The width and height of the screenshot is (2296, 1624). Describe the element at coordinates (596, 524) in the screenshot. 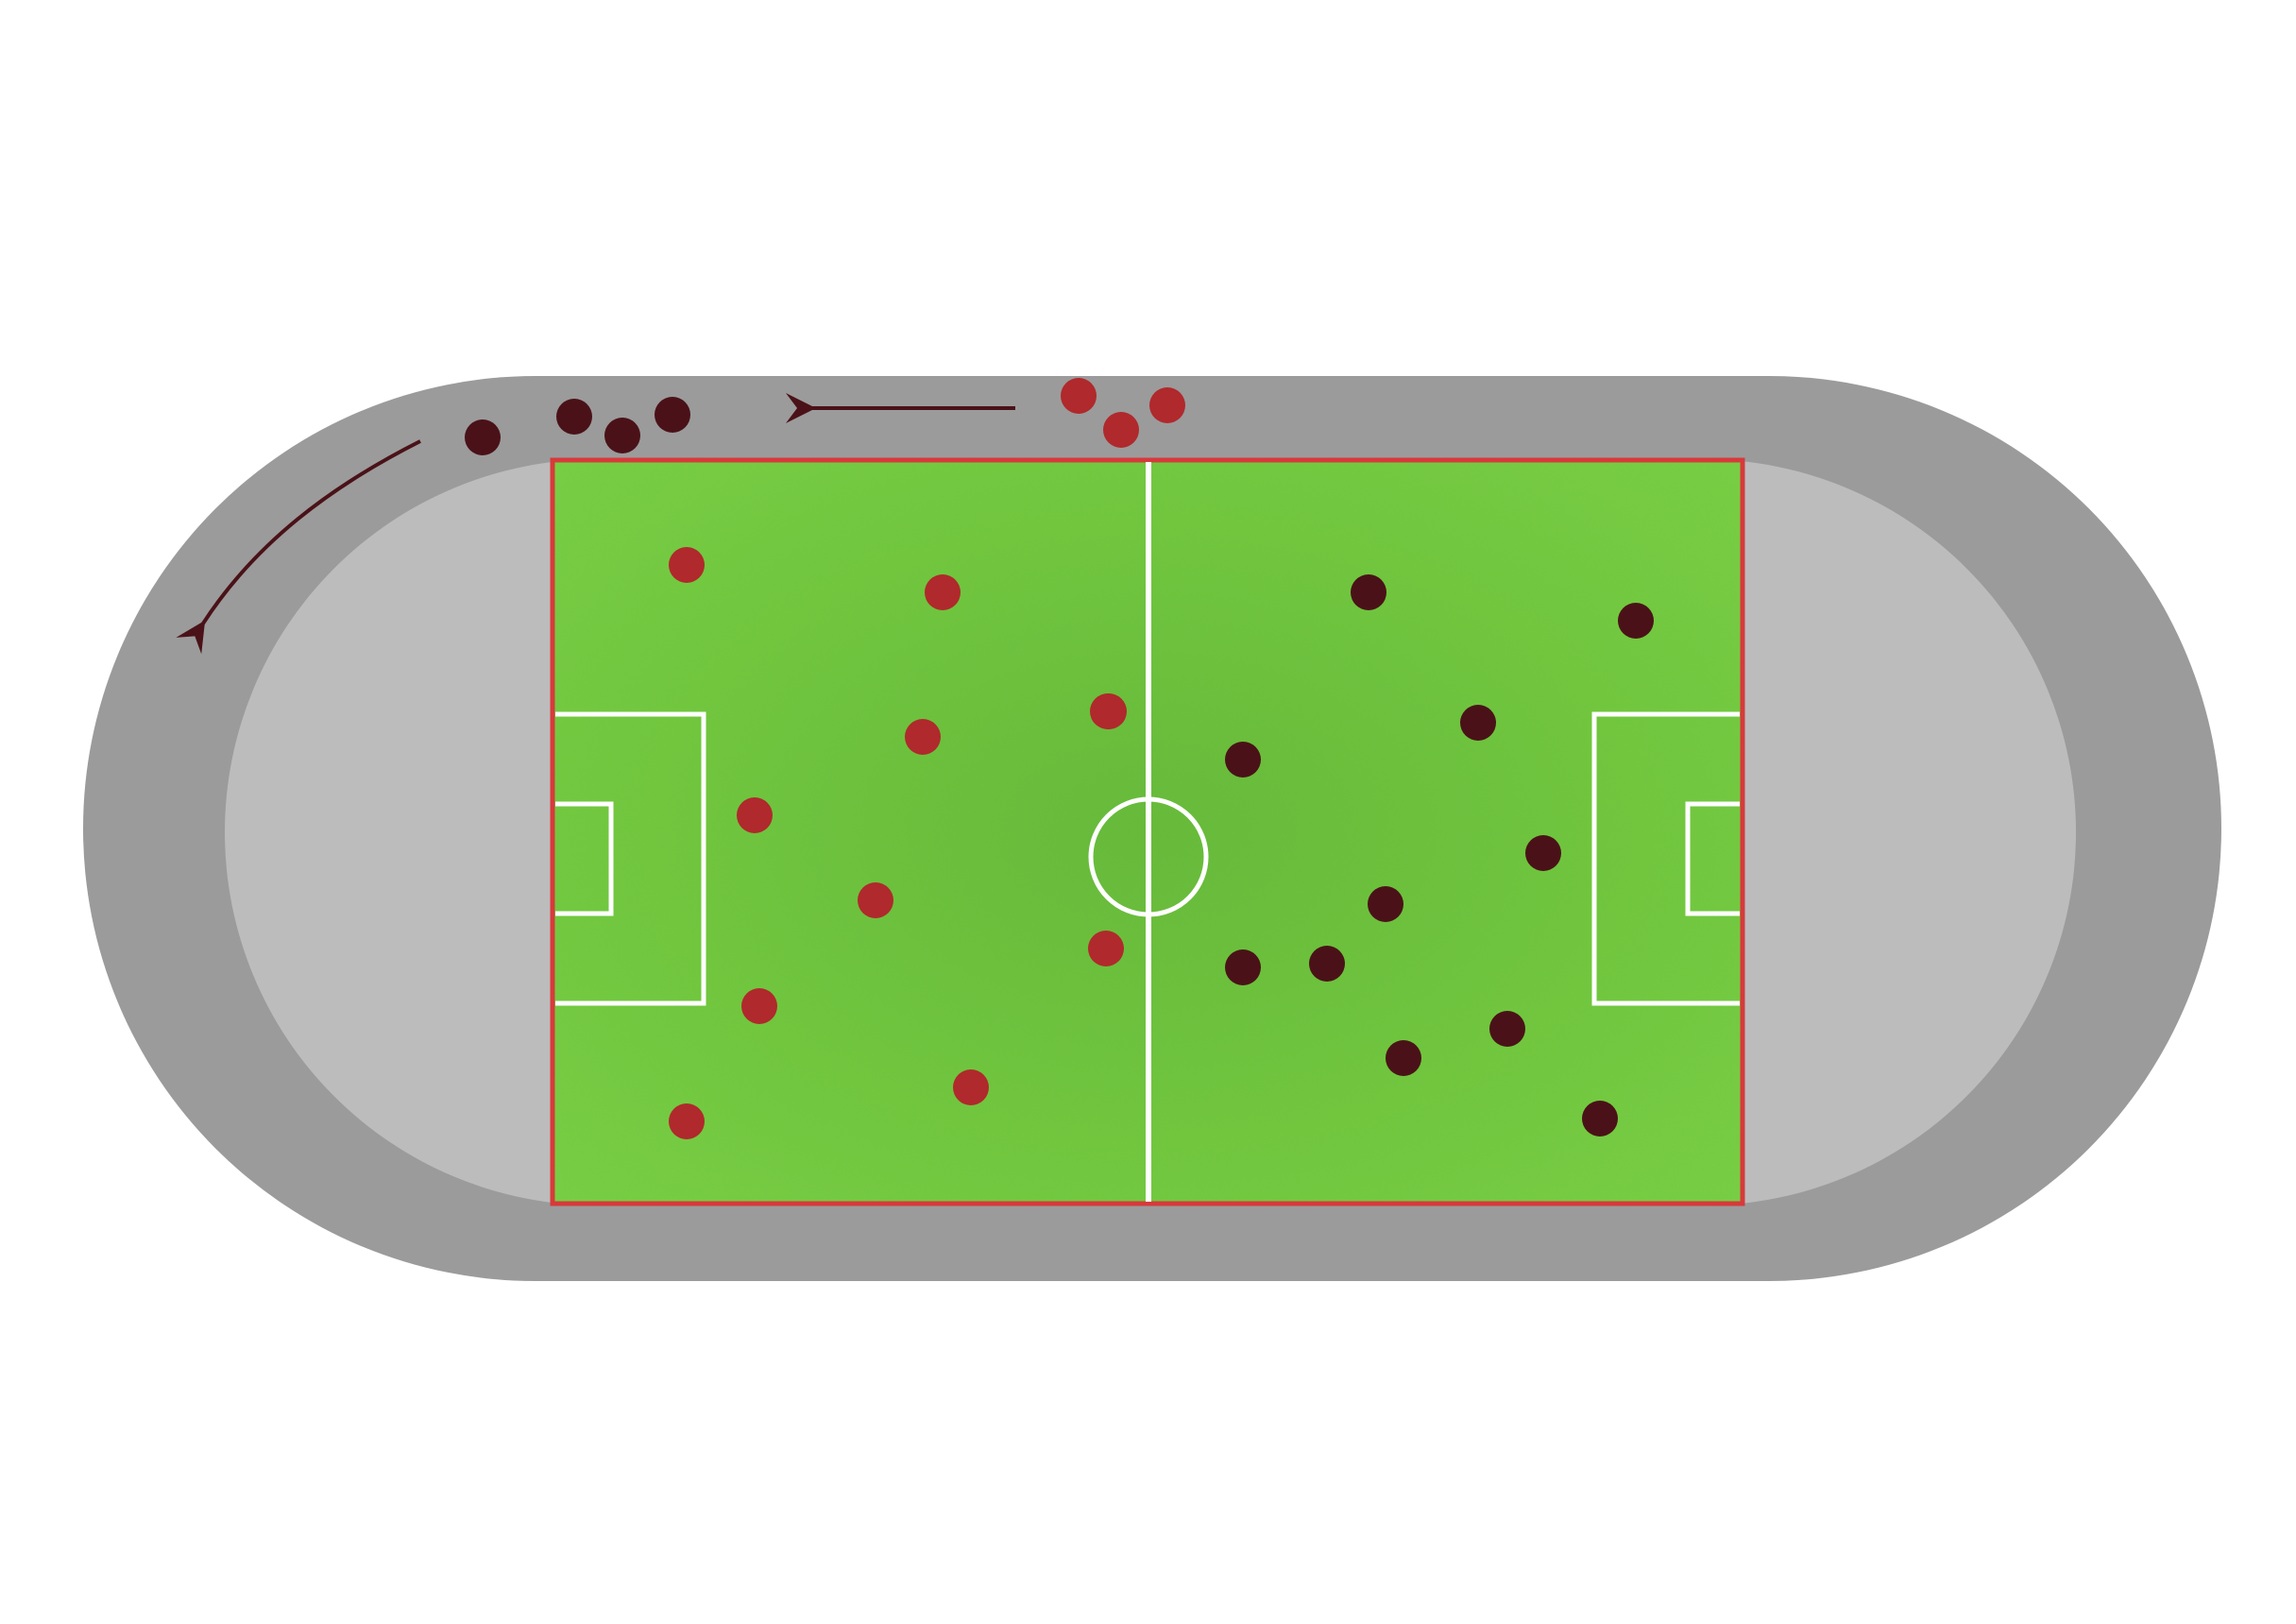

I see `movement-arrows` at that location.